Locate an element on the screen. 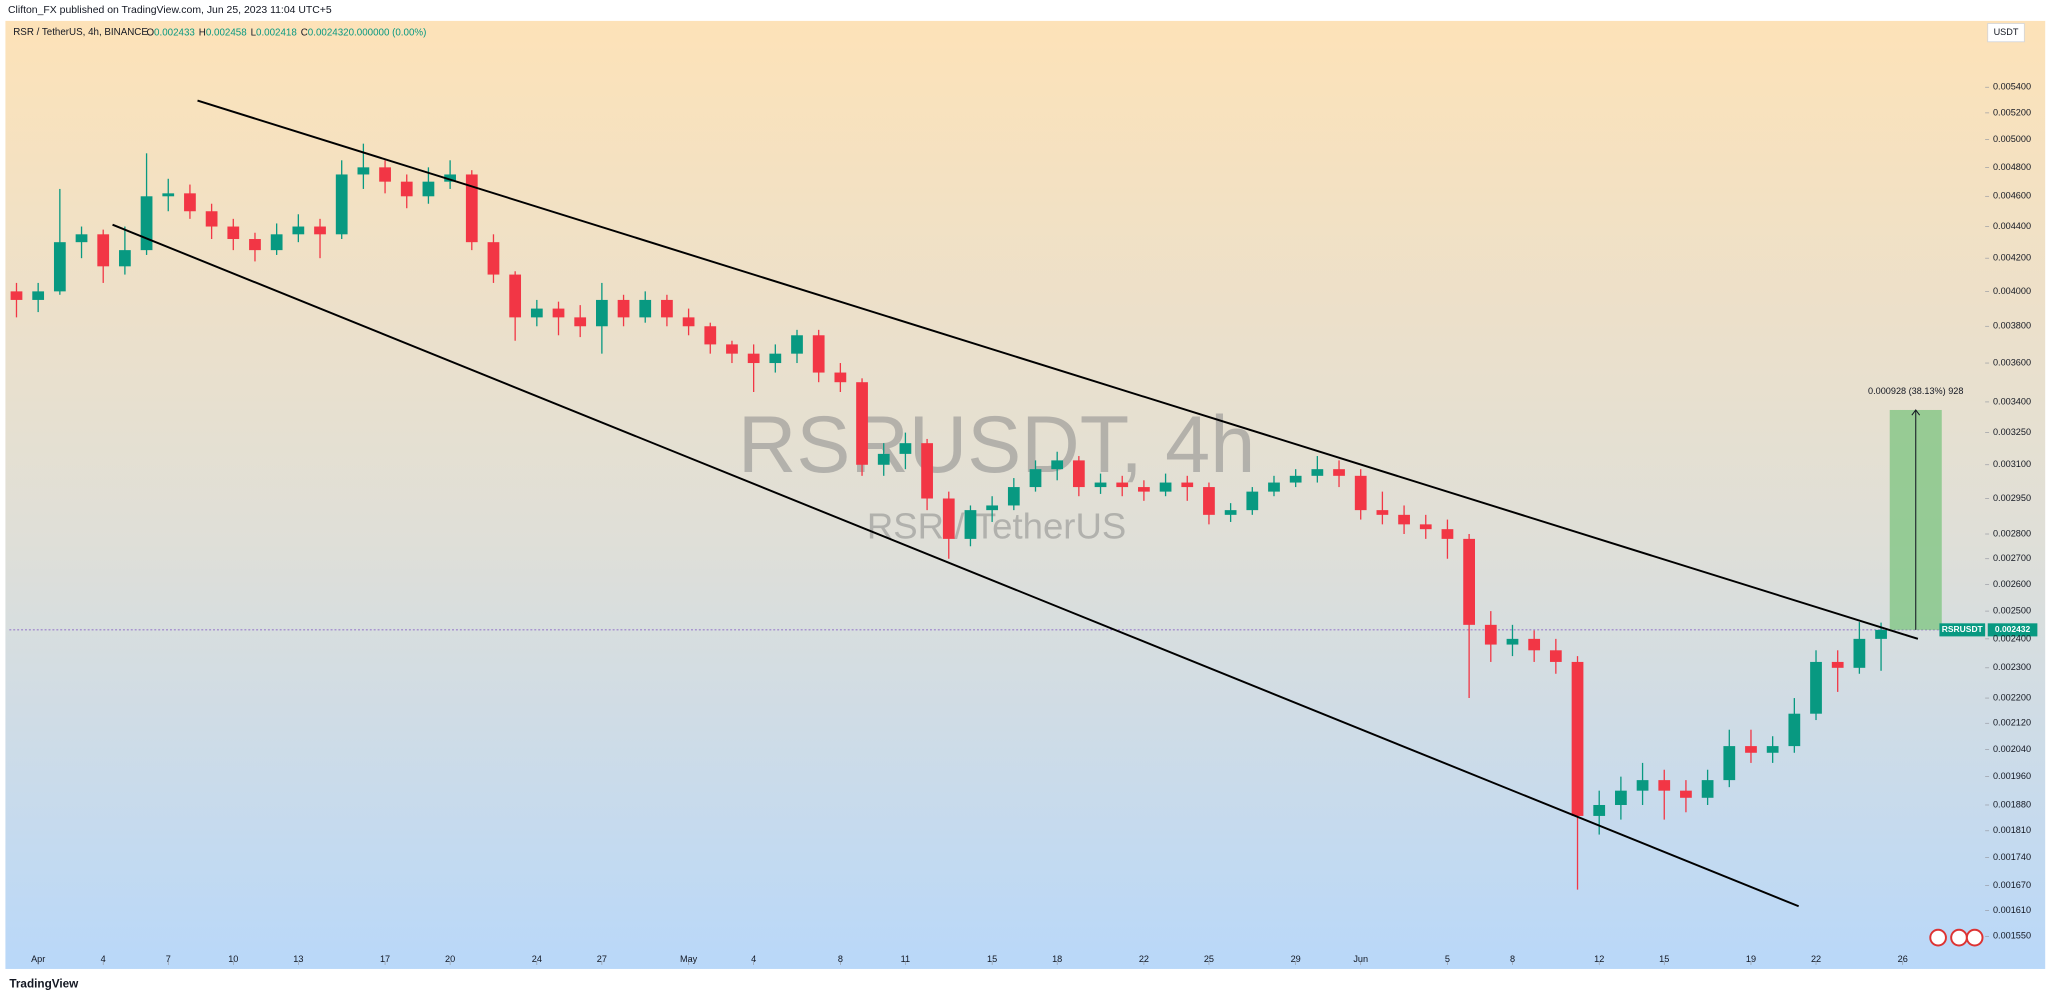 The height and width of the screenshot is (999, 2048). measure-arrowhead is located at coordinates (1916, 412).